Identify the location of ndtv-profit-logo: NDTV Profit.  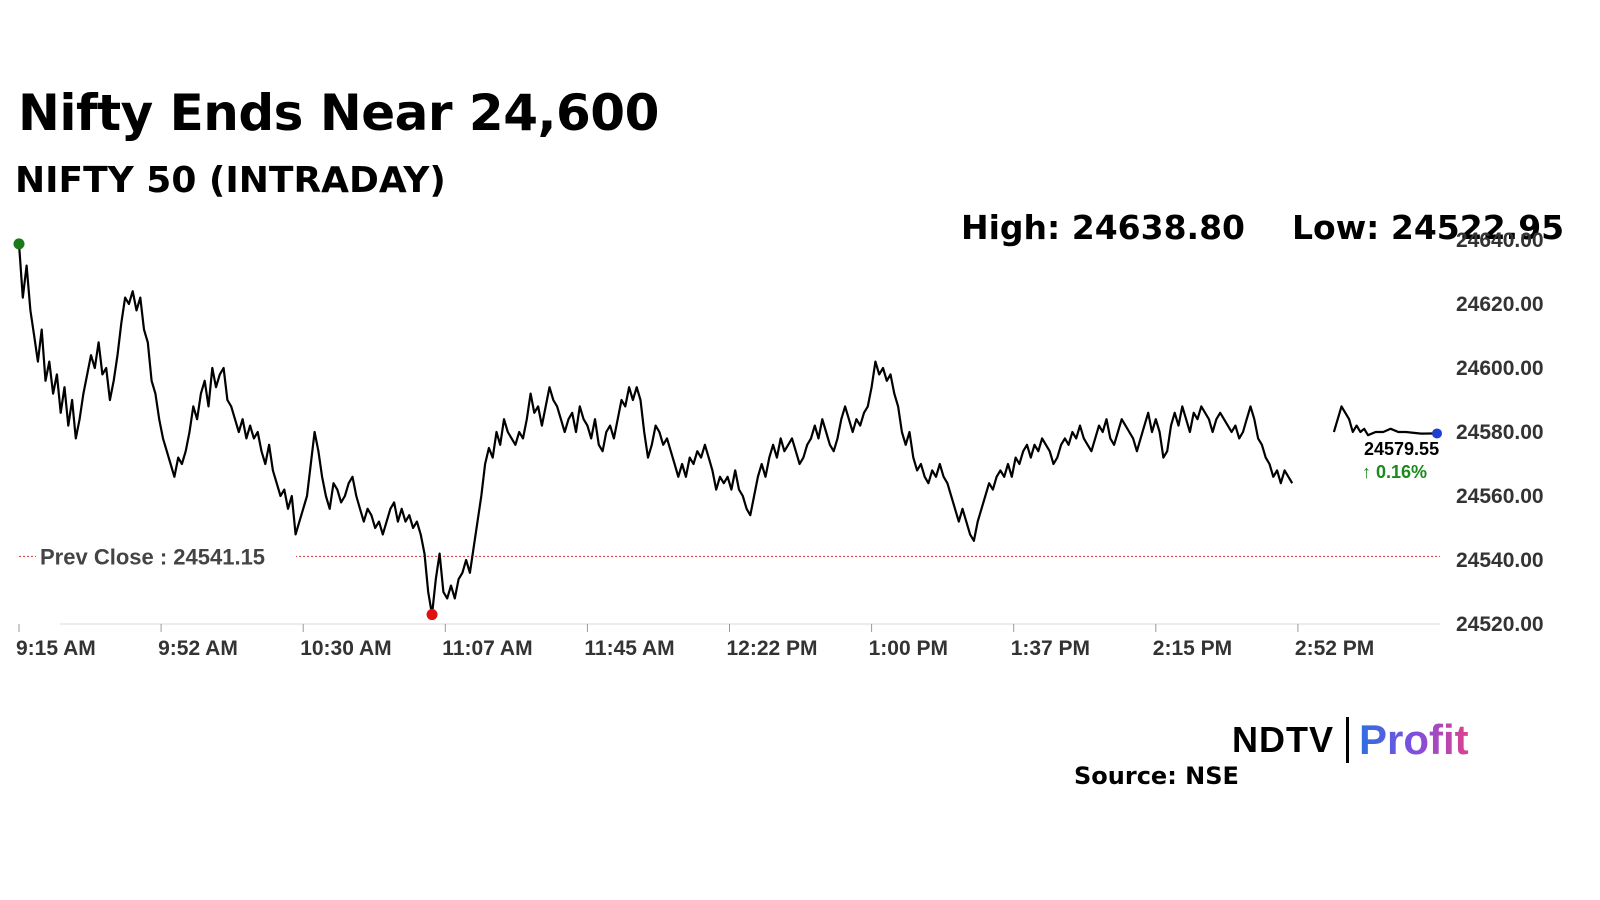
(1350, 740).